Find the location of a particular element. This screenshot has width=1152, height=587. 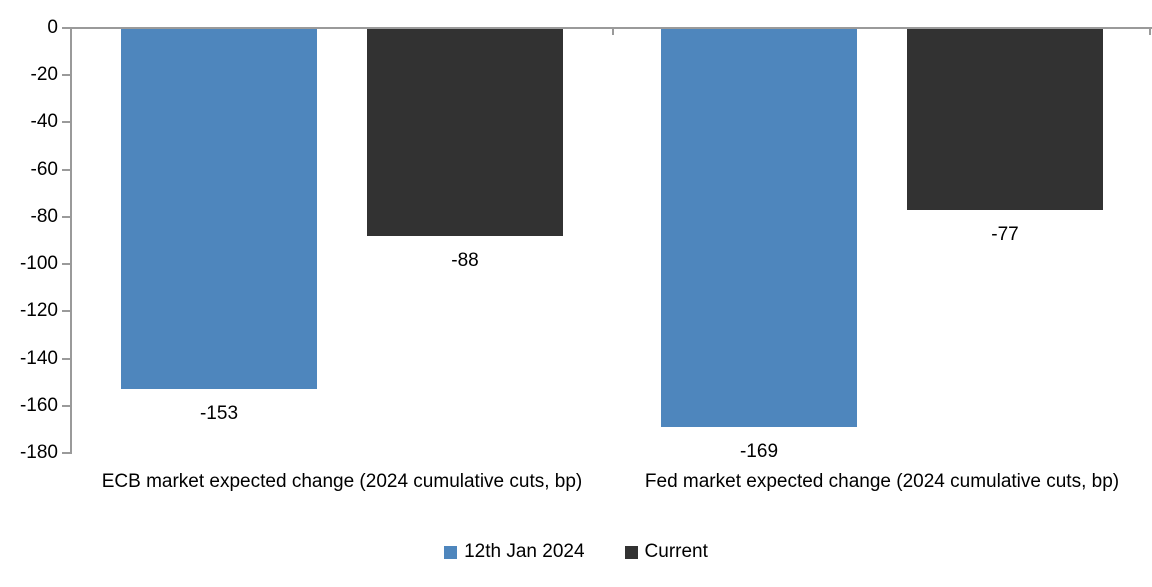

y-tick-label: -180 is located at coordinates (38, 452).